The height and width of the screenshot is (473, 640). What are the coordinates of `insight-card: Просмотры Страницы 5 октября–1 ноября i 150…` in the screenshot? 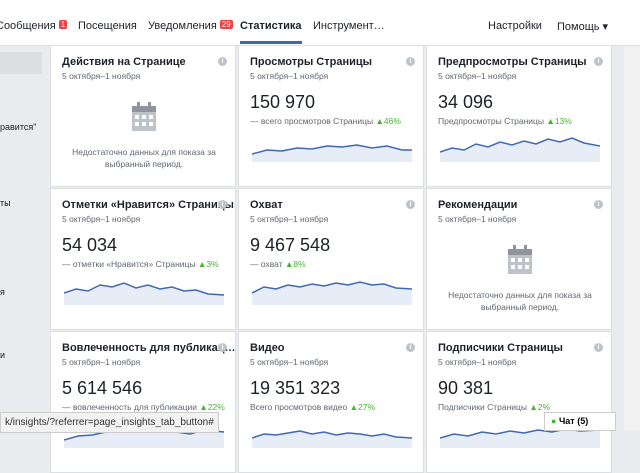 It's located at (331, 116).